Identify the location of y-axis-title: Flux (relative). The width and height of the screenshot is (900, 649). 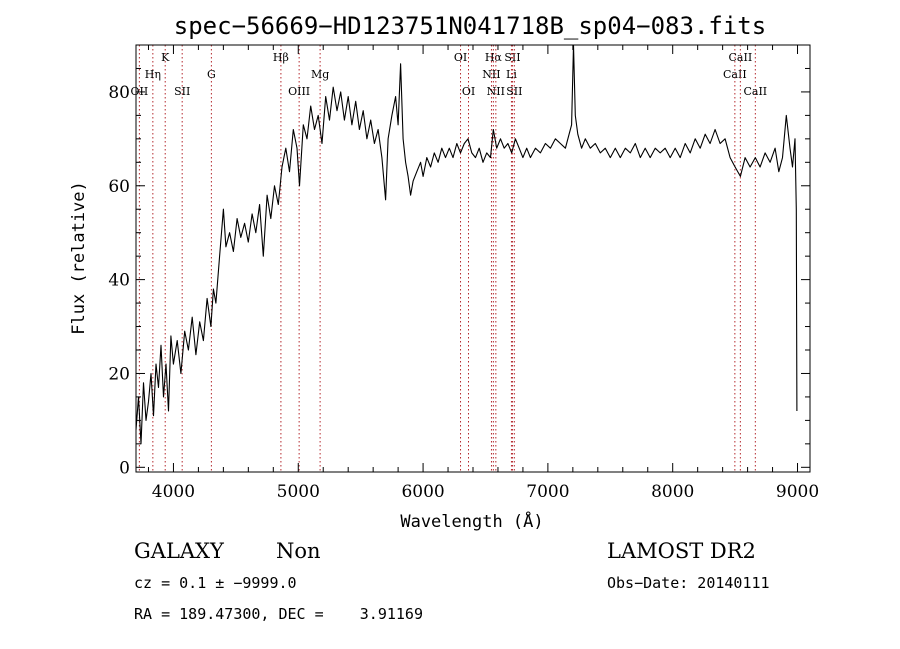
(79, 258).